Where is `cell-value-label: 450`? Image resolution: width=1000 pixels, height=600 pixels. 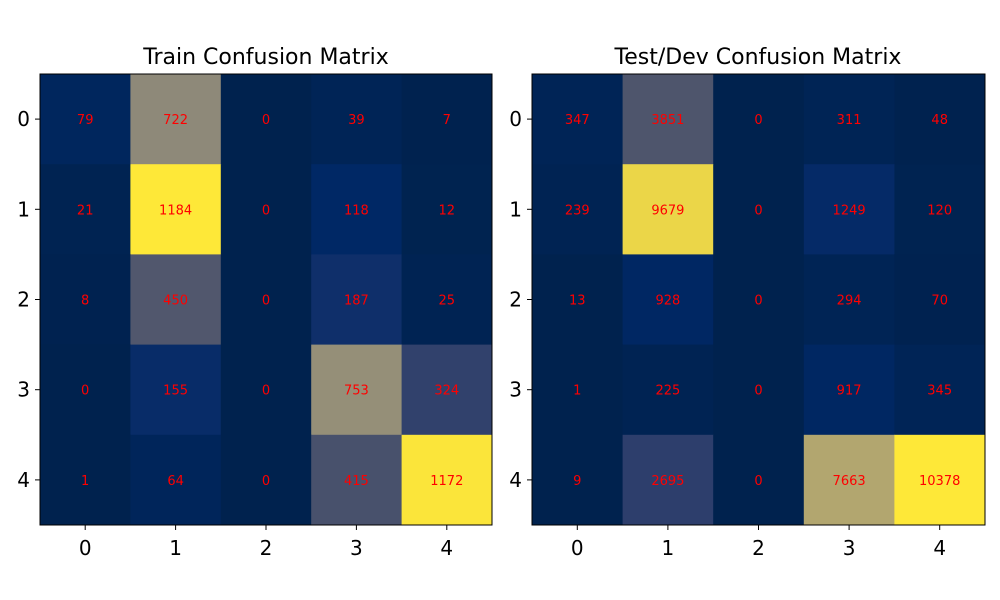
cell-value-label: 450 is located at coordinates (175, 301).